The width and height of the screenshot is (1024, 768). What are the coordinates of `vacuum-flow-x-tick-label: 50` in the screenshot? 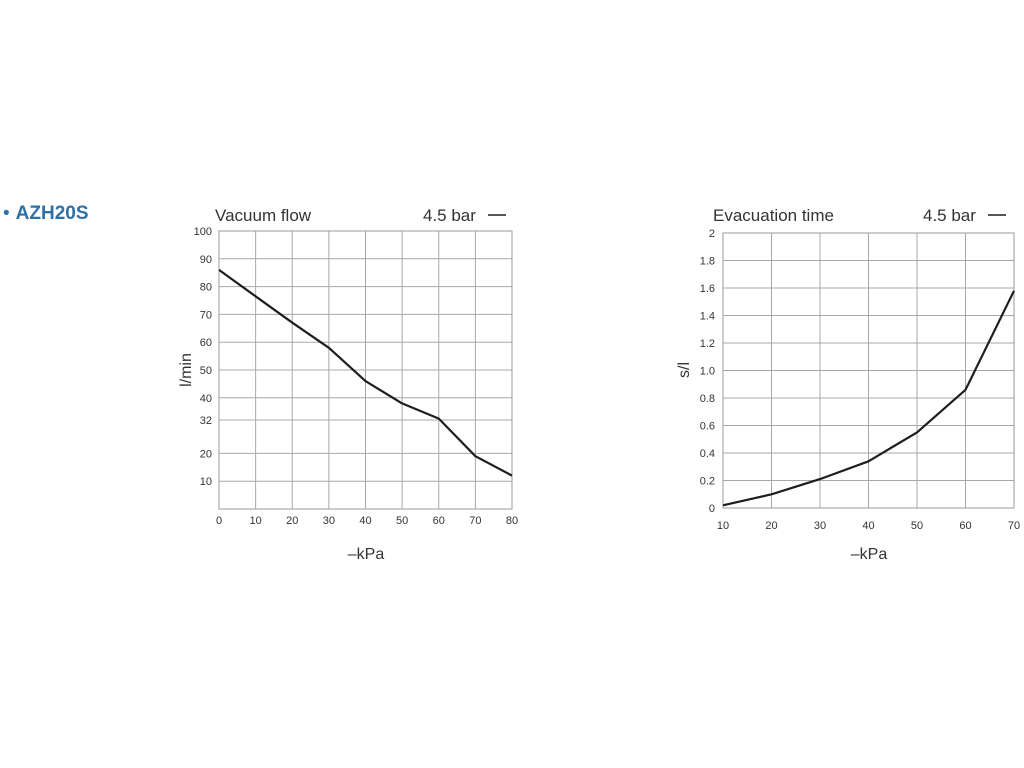 It's located at (402, 521).